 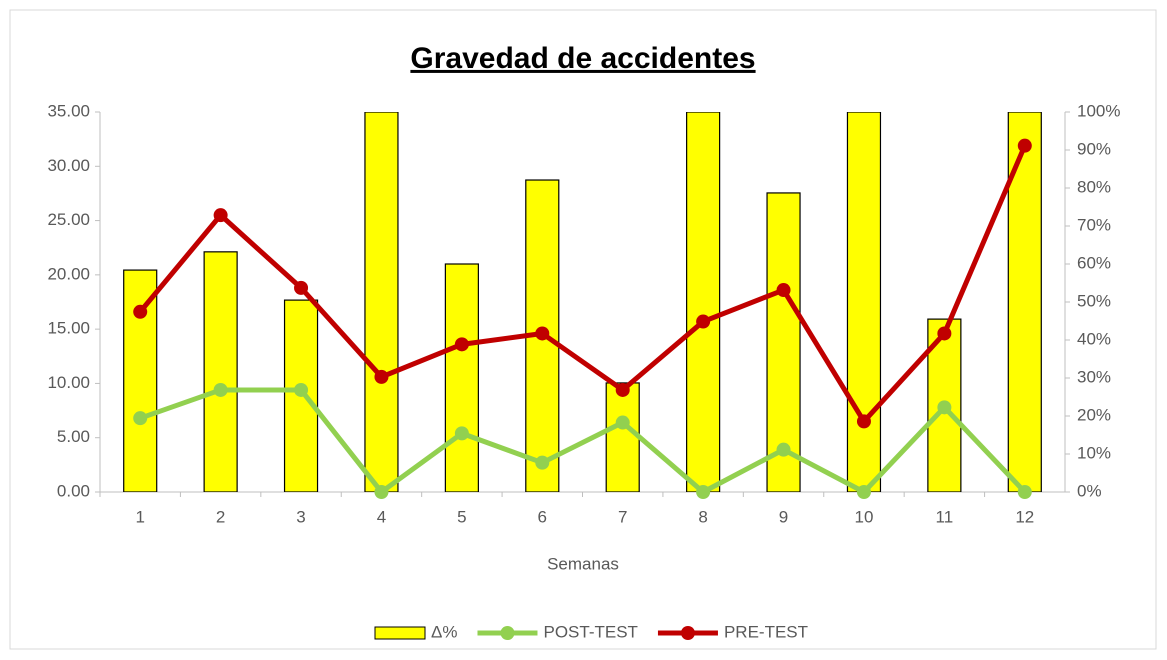 What do you see at coordinates (68, 110) in the screenshot?
I see `y-tick-label: 35.00` at bounding box center [68, 110].